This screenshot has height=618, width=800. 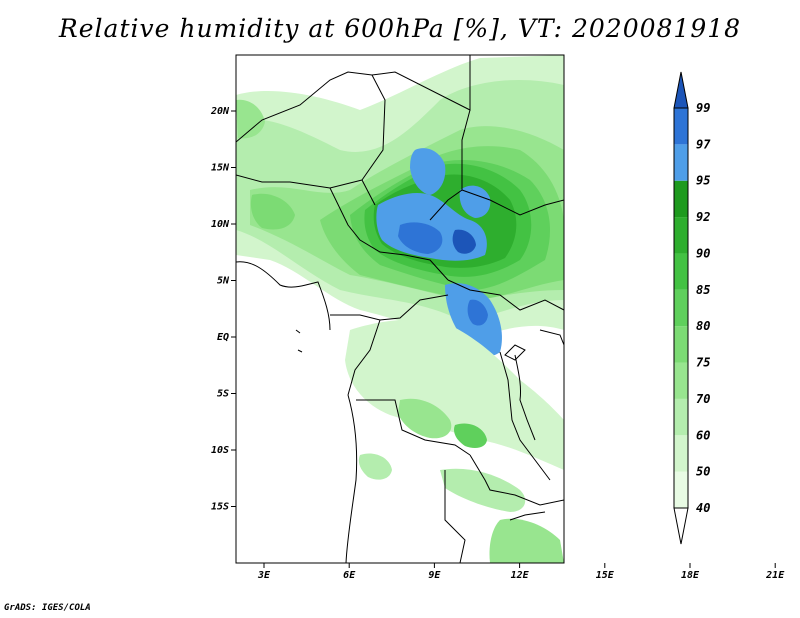 I want to click on colorbar: 40 50 60 70 75 80 85 90 92 95 97 99, so click(x=692, y=308).